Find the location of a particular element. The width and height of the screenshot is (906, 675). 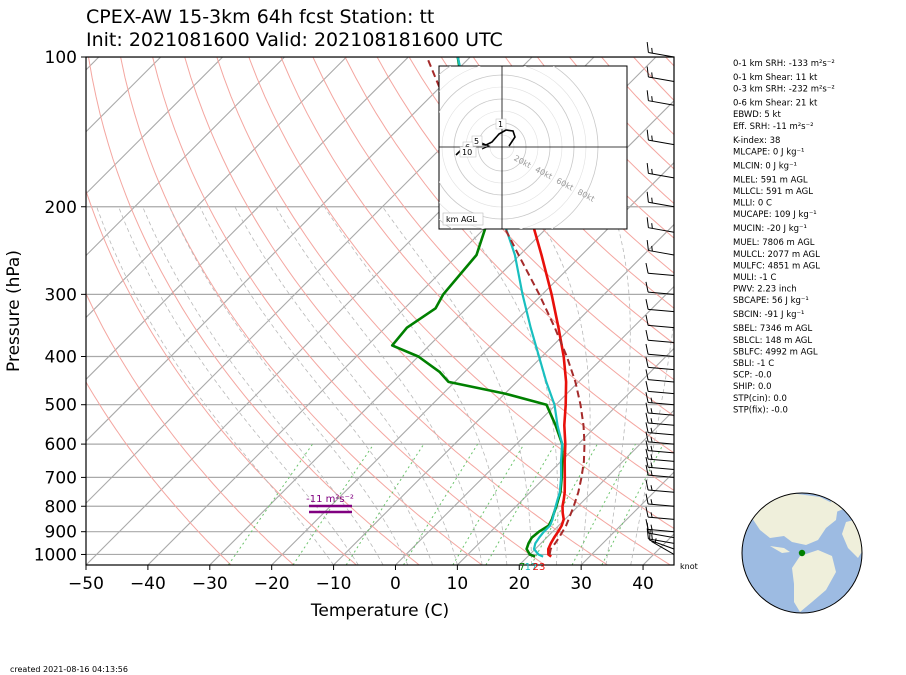

index-line: SBEL: 7346 m AGL is located at coordinates (772, 329).